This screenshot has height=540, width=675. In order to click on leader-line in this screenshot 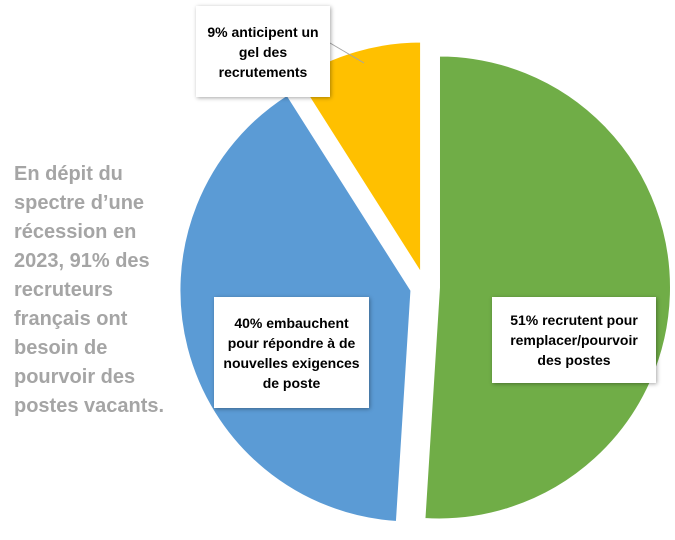, I will do `click(347, 53)`.